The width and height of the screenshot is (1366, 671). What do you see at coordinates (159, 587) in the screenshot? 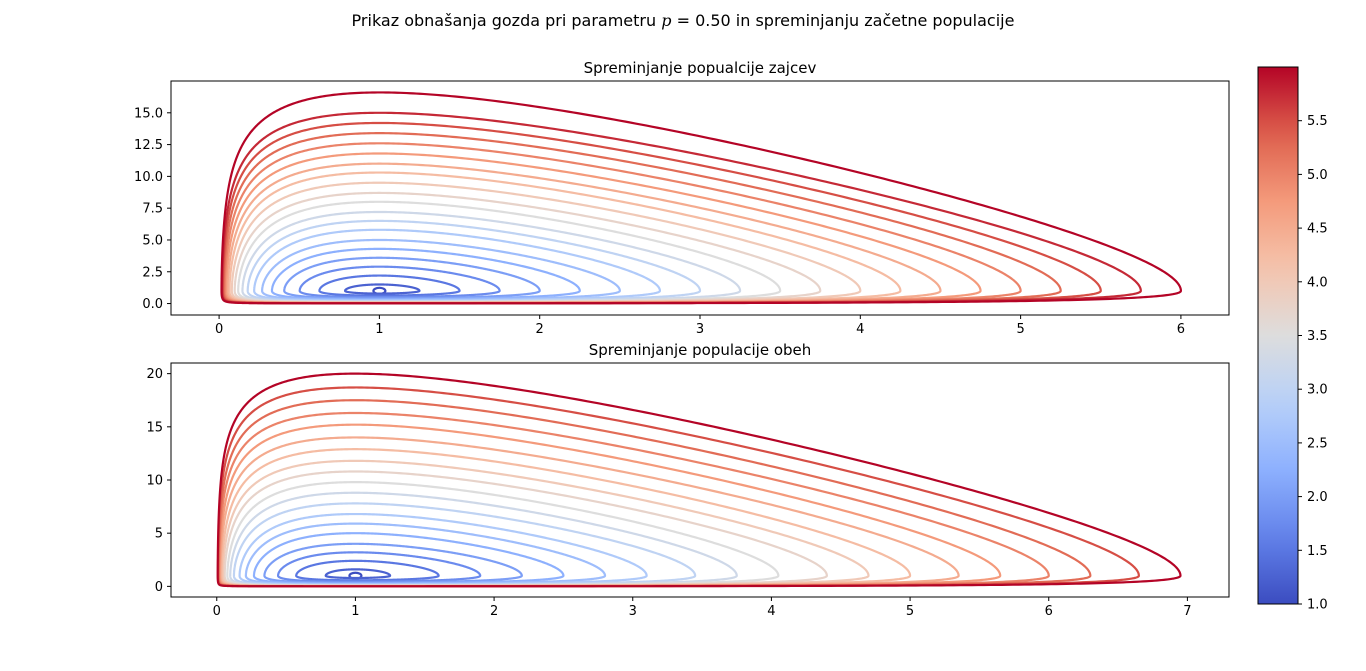
I see `y-tick-label: 0` at bounding box center [159, 587].